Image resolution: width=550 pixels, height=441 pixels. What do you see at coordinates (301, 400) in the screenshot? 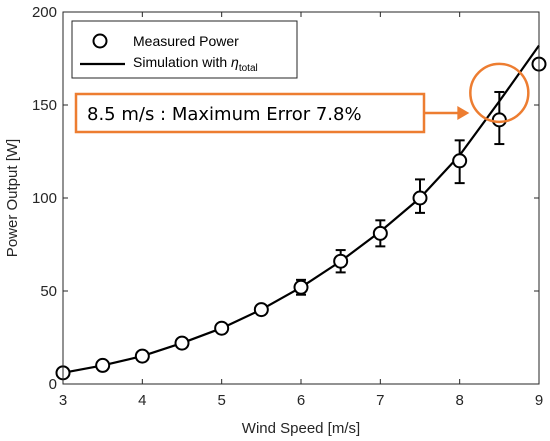
I see `x-tick-label: 6` at bounding box center [301, 400].